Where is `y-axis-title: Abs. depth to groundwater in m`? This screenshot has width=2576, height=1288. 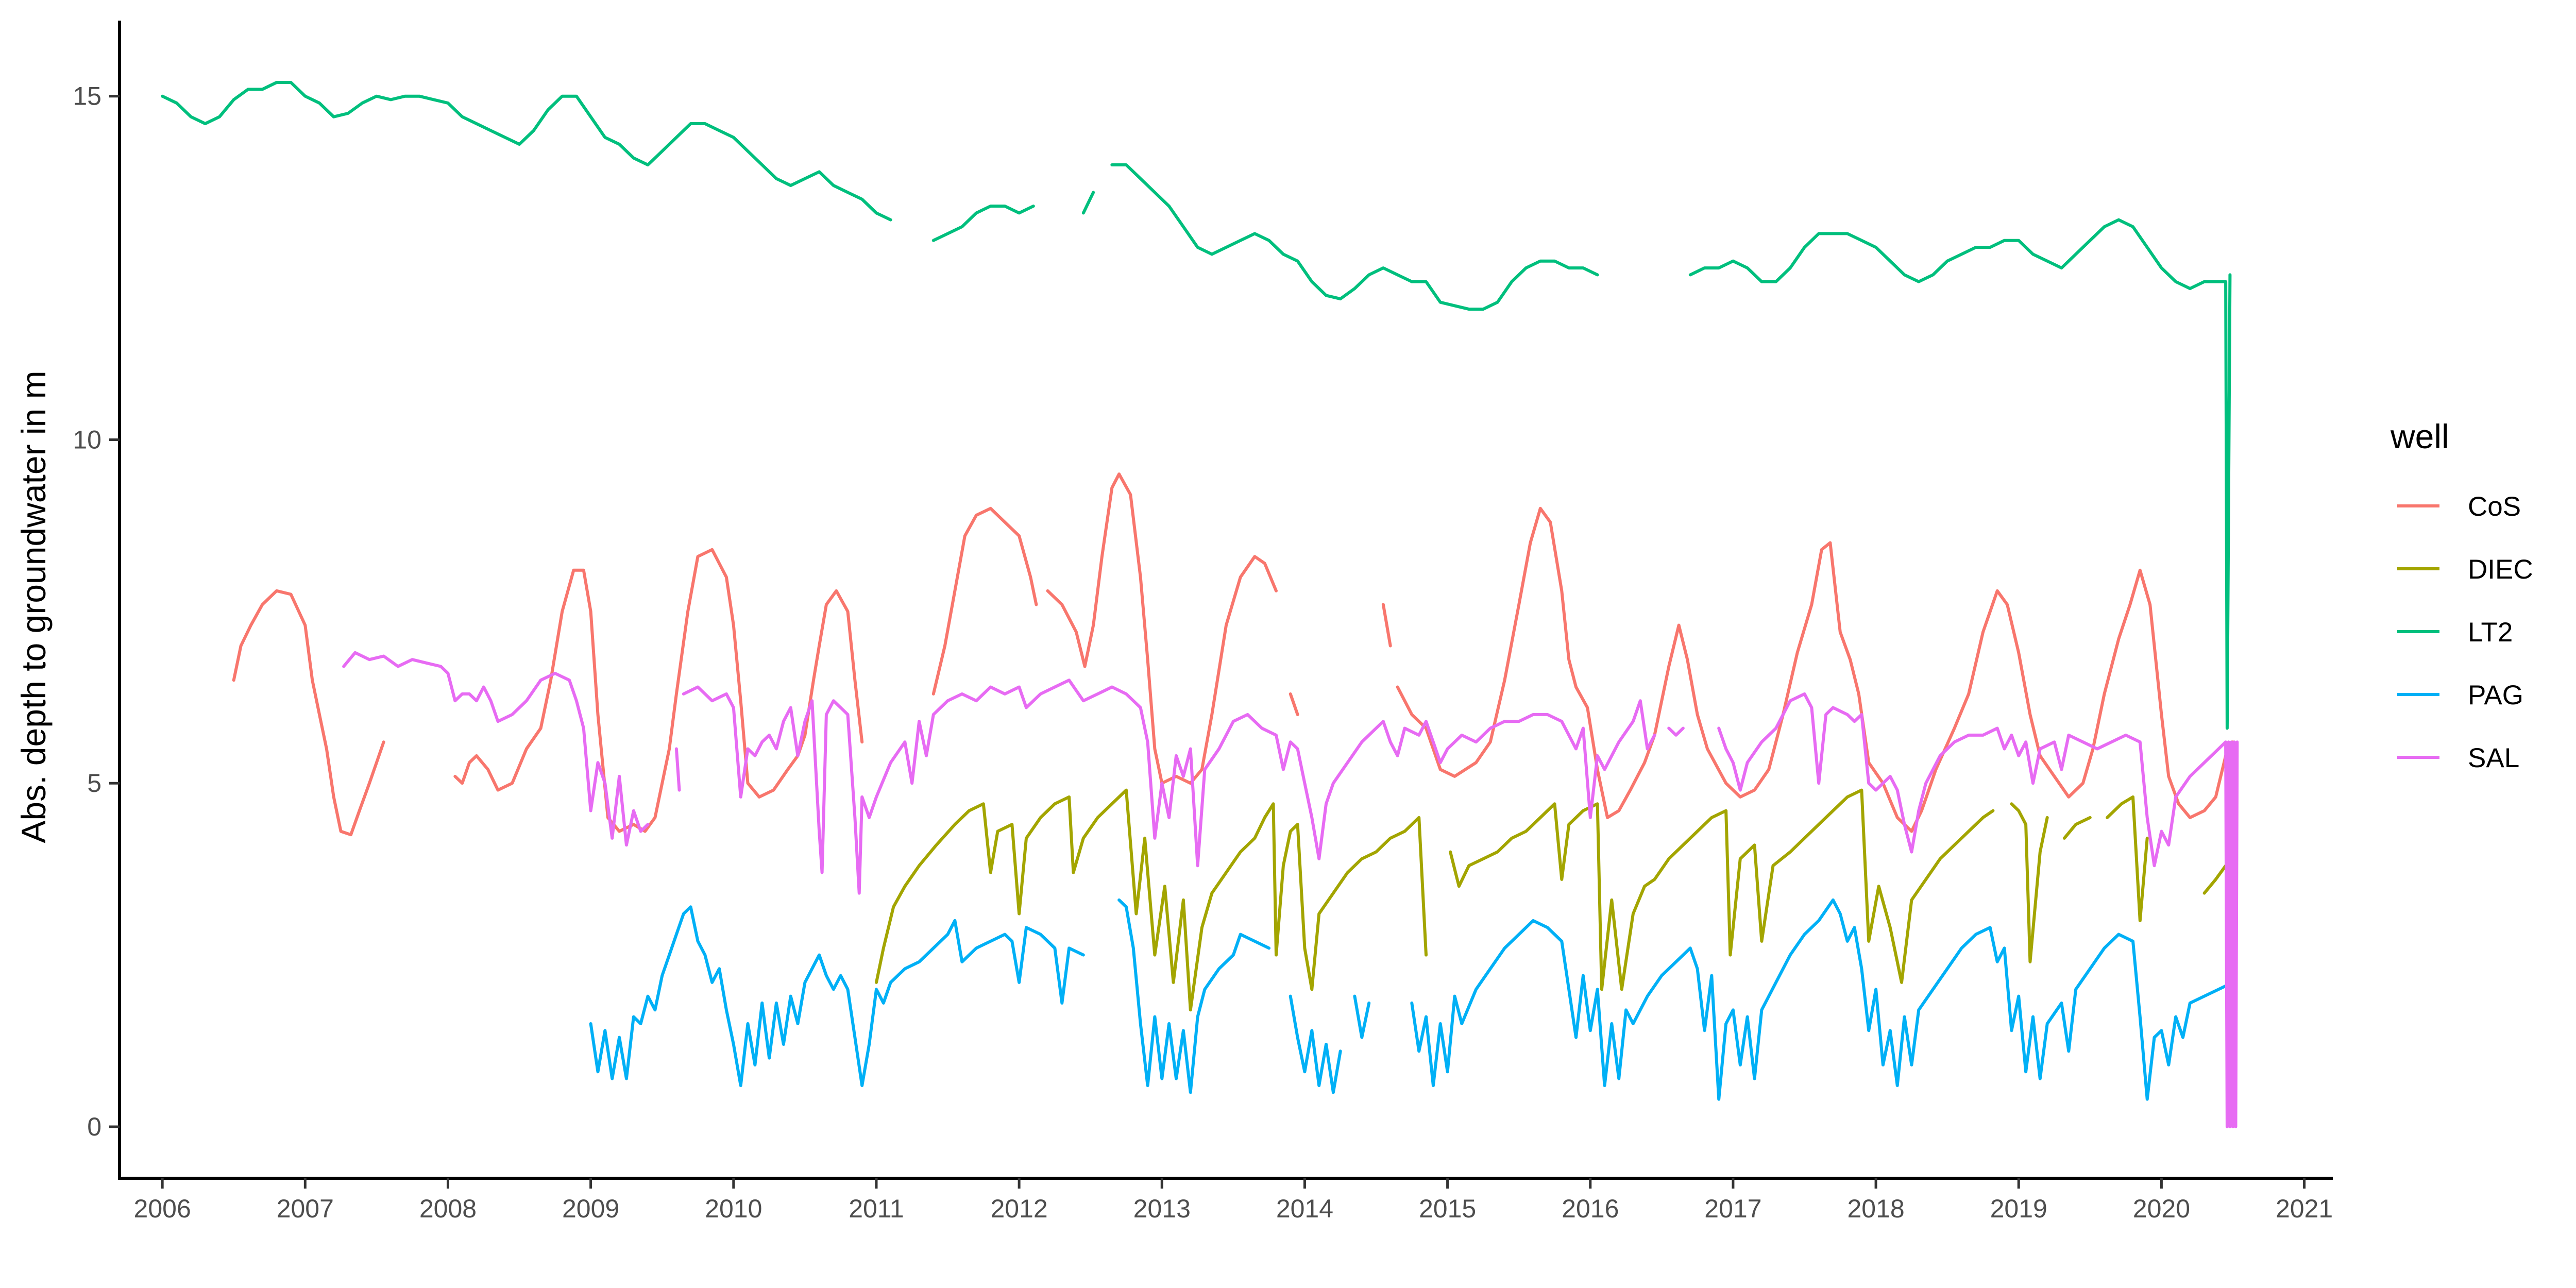 y-axis-title: Abs. depth to groundwater in m is located at coordinates (33, 606).